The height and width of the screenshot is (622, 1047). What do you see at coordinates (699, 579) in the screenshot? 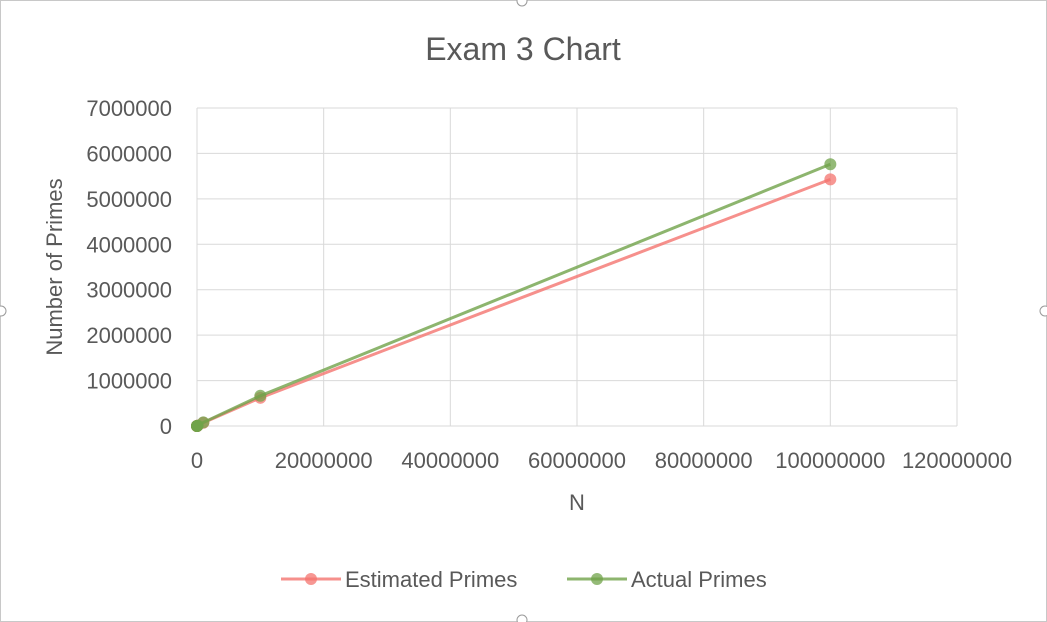
I see `legend-label: Actual Primes` at bounding box center [699, 579].